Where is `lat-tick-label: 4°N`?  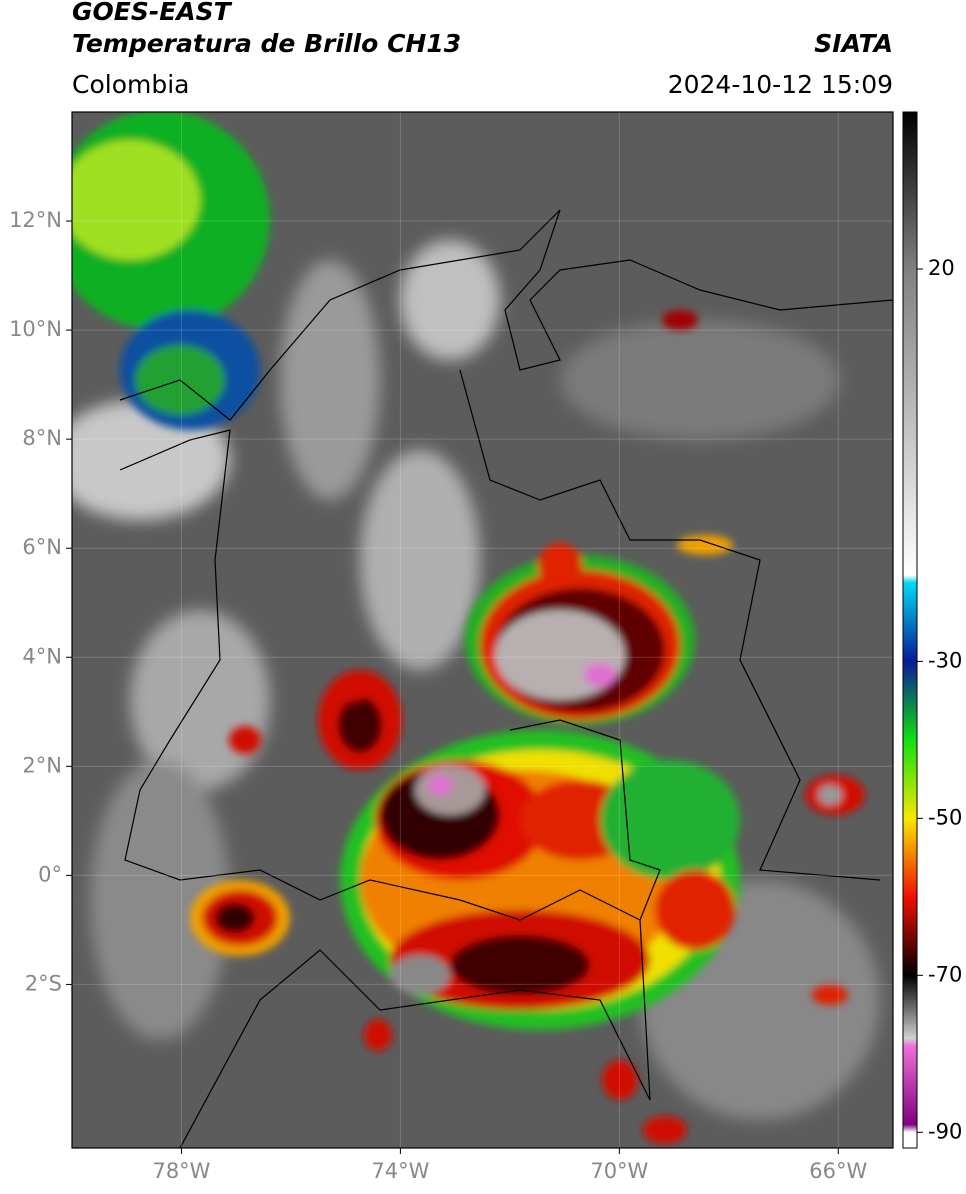
lat-tick-label: 4°N is located at coordinates (42, 656).